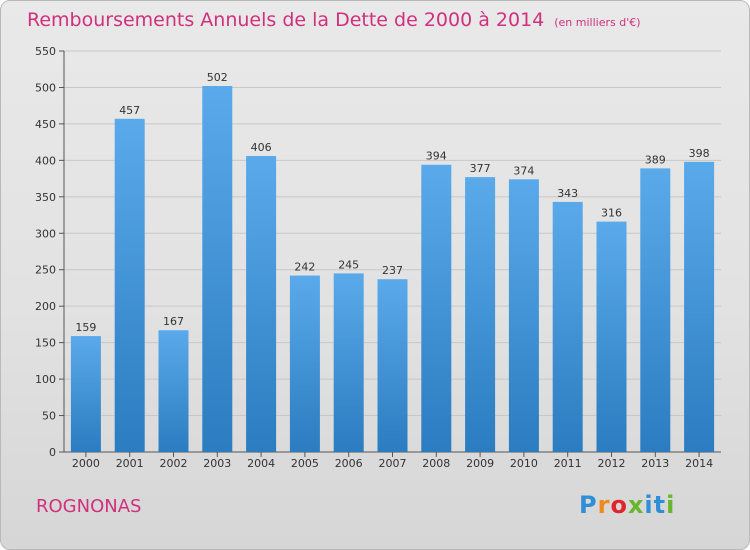  I want to click on data-label: 343, so click(567, 193).